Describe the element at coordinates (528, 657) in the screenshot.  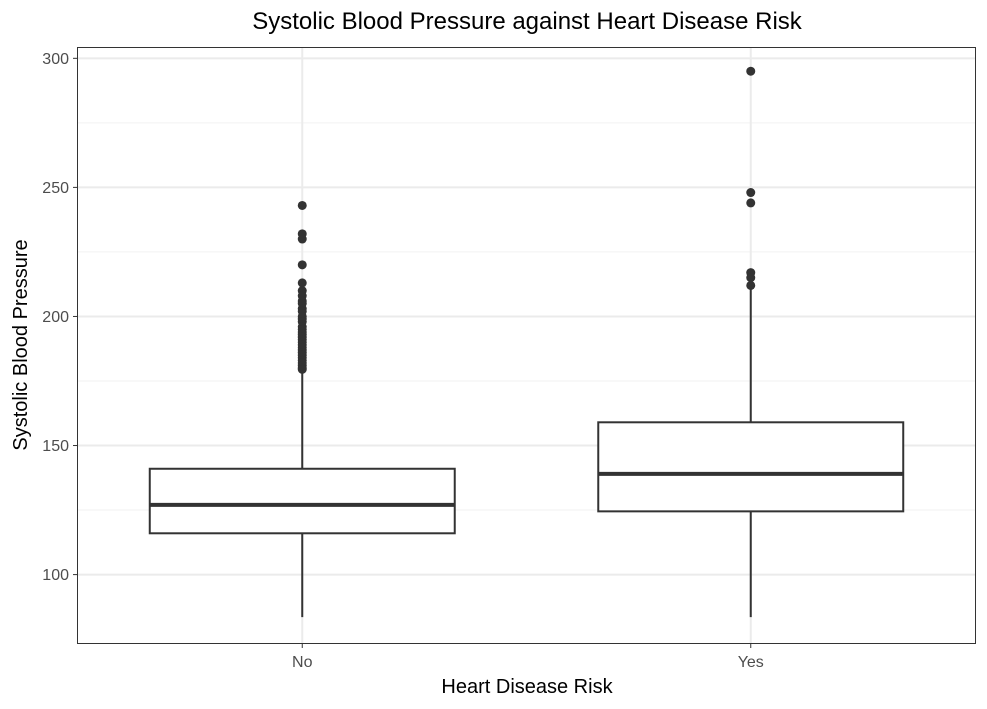
I see `x-axis: No Yes` at that location.